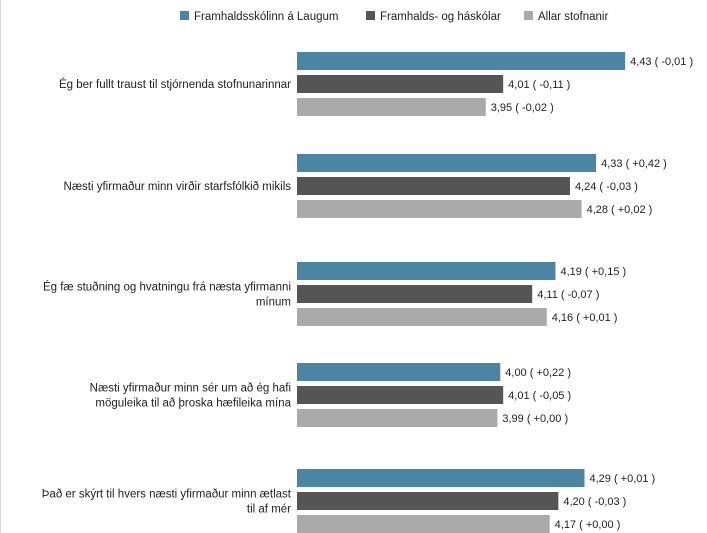 The width and height of the screenshot is (707, 533). What do you see at coordinates (269, 510) in the screenshot?
I see `category-label-5-line-2: til af mér` at bounding box center [269, 510].